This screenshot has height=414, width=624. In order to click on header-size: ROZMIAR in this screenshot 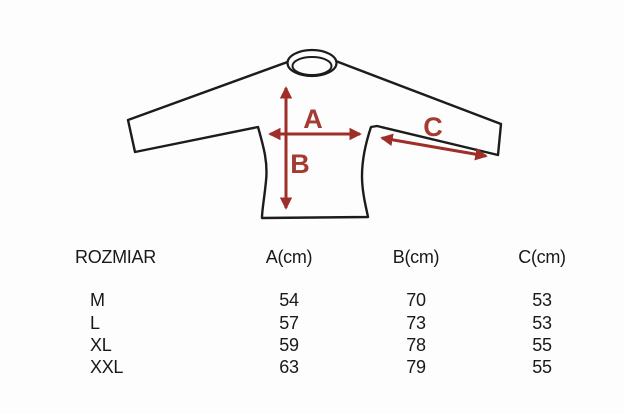, I will do `click(115, 257)`.